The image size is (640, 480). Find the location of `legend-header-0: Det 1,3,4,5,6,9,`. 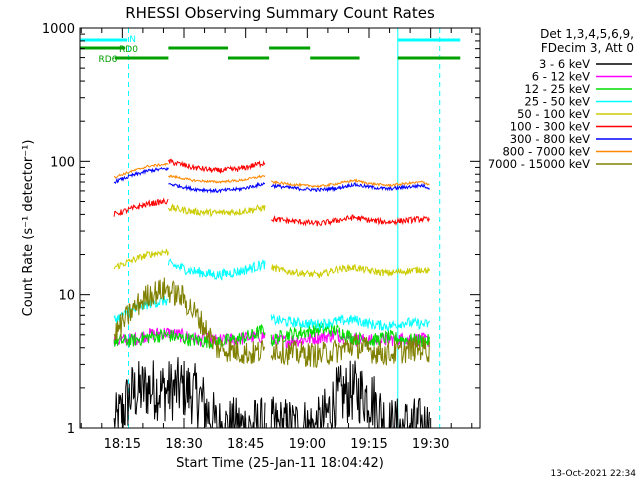

legend-header-0: Det 1,3,4,5,6,9, is located at coordinates (587, 34).